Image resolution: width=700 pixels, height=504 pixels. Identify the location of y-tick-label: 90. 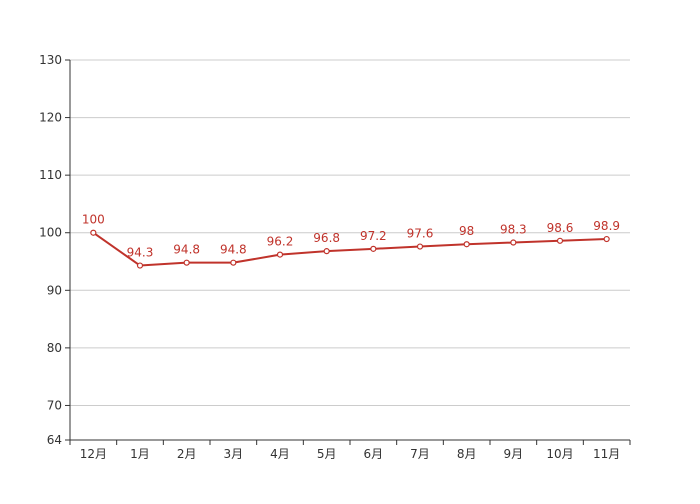
(54, 290).